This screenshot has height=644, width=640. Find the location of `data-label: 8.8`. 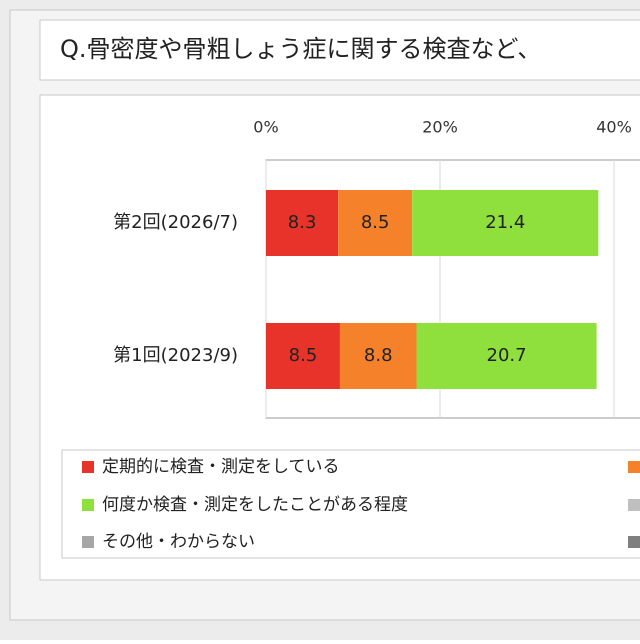

data-label: 8.8 is located at coordinates (378, 355).